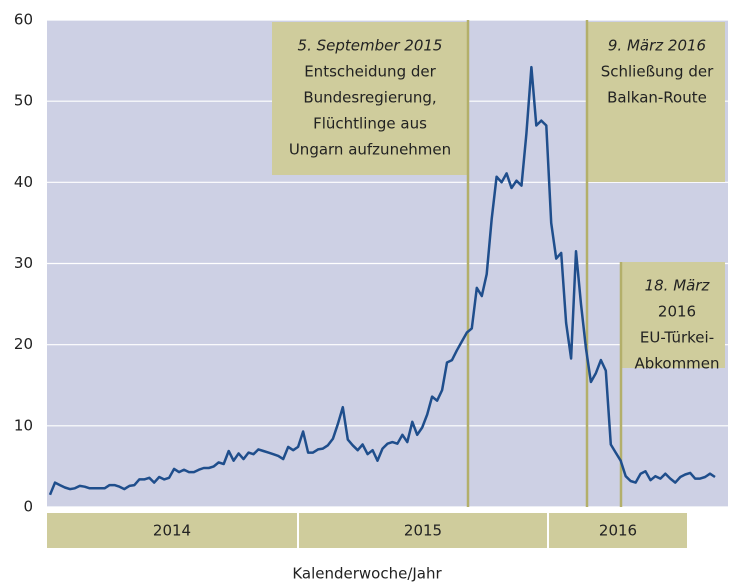  What do you see at coordinates (23, 20) in the screenshot?
I see `y-tick-label: 60` at bounding box center [23, 20].